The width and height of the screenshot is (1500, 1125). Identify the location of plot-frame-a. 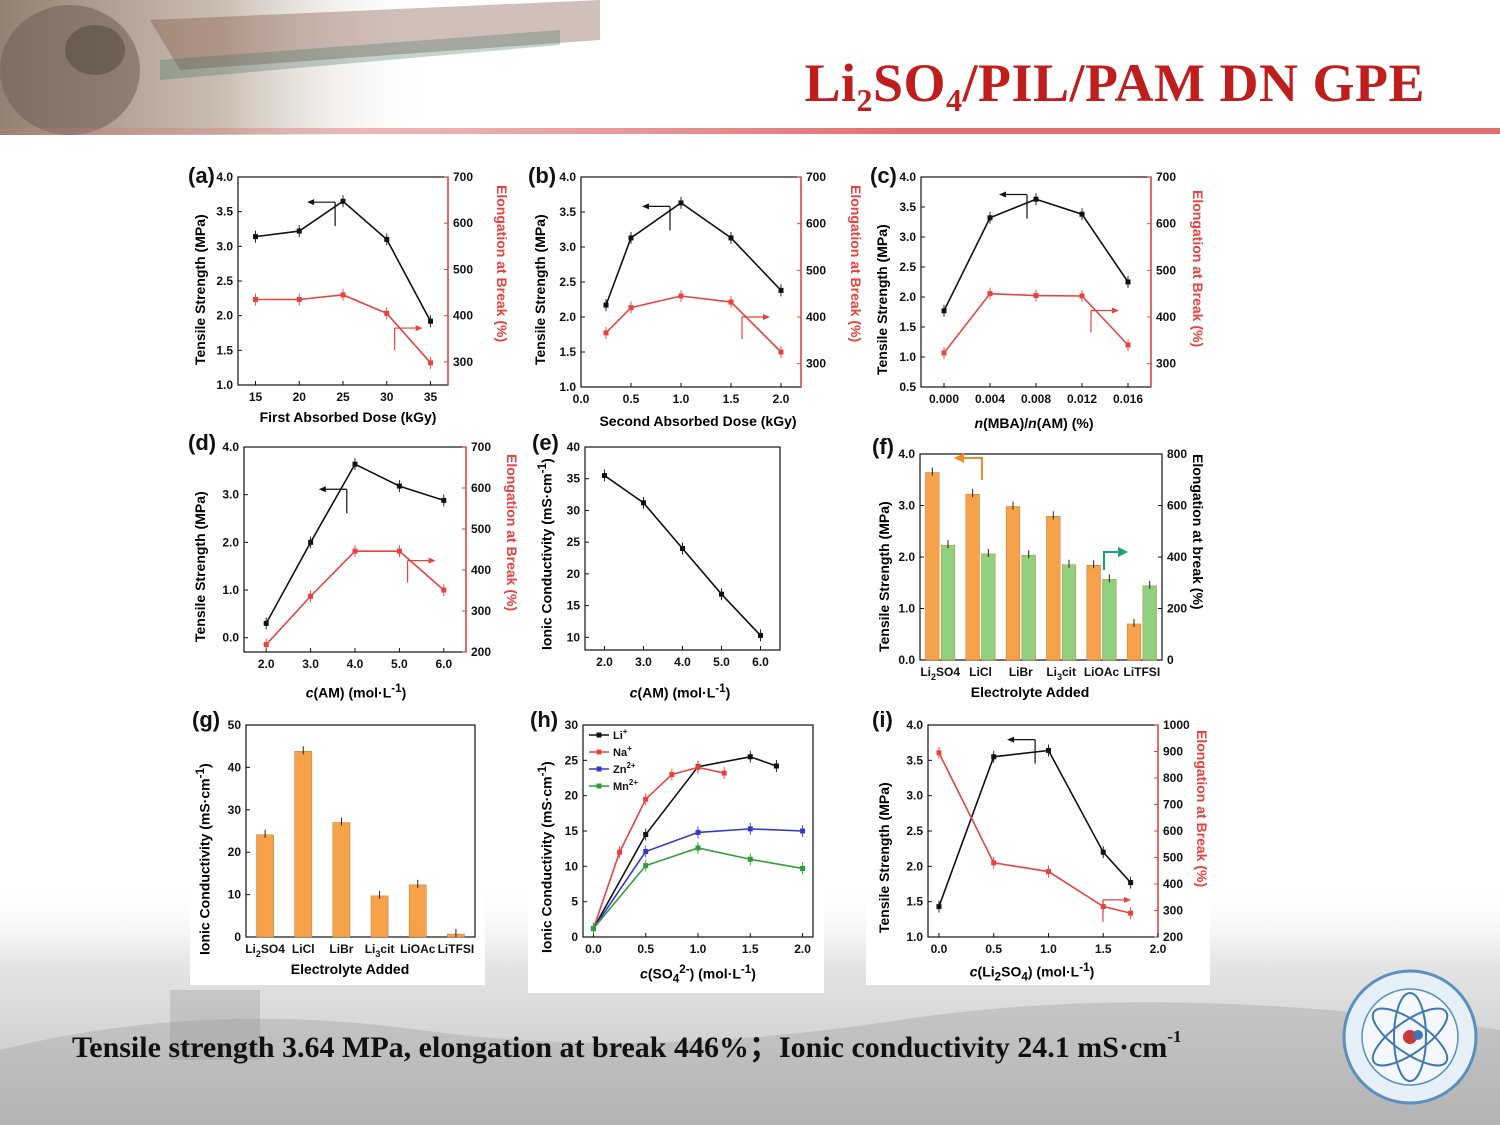
(343, 281).